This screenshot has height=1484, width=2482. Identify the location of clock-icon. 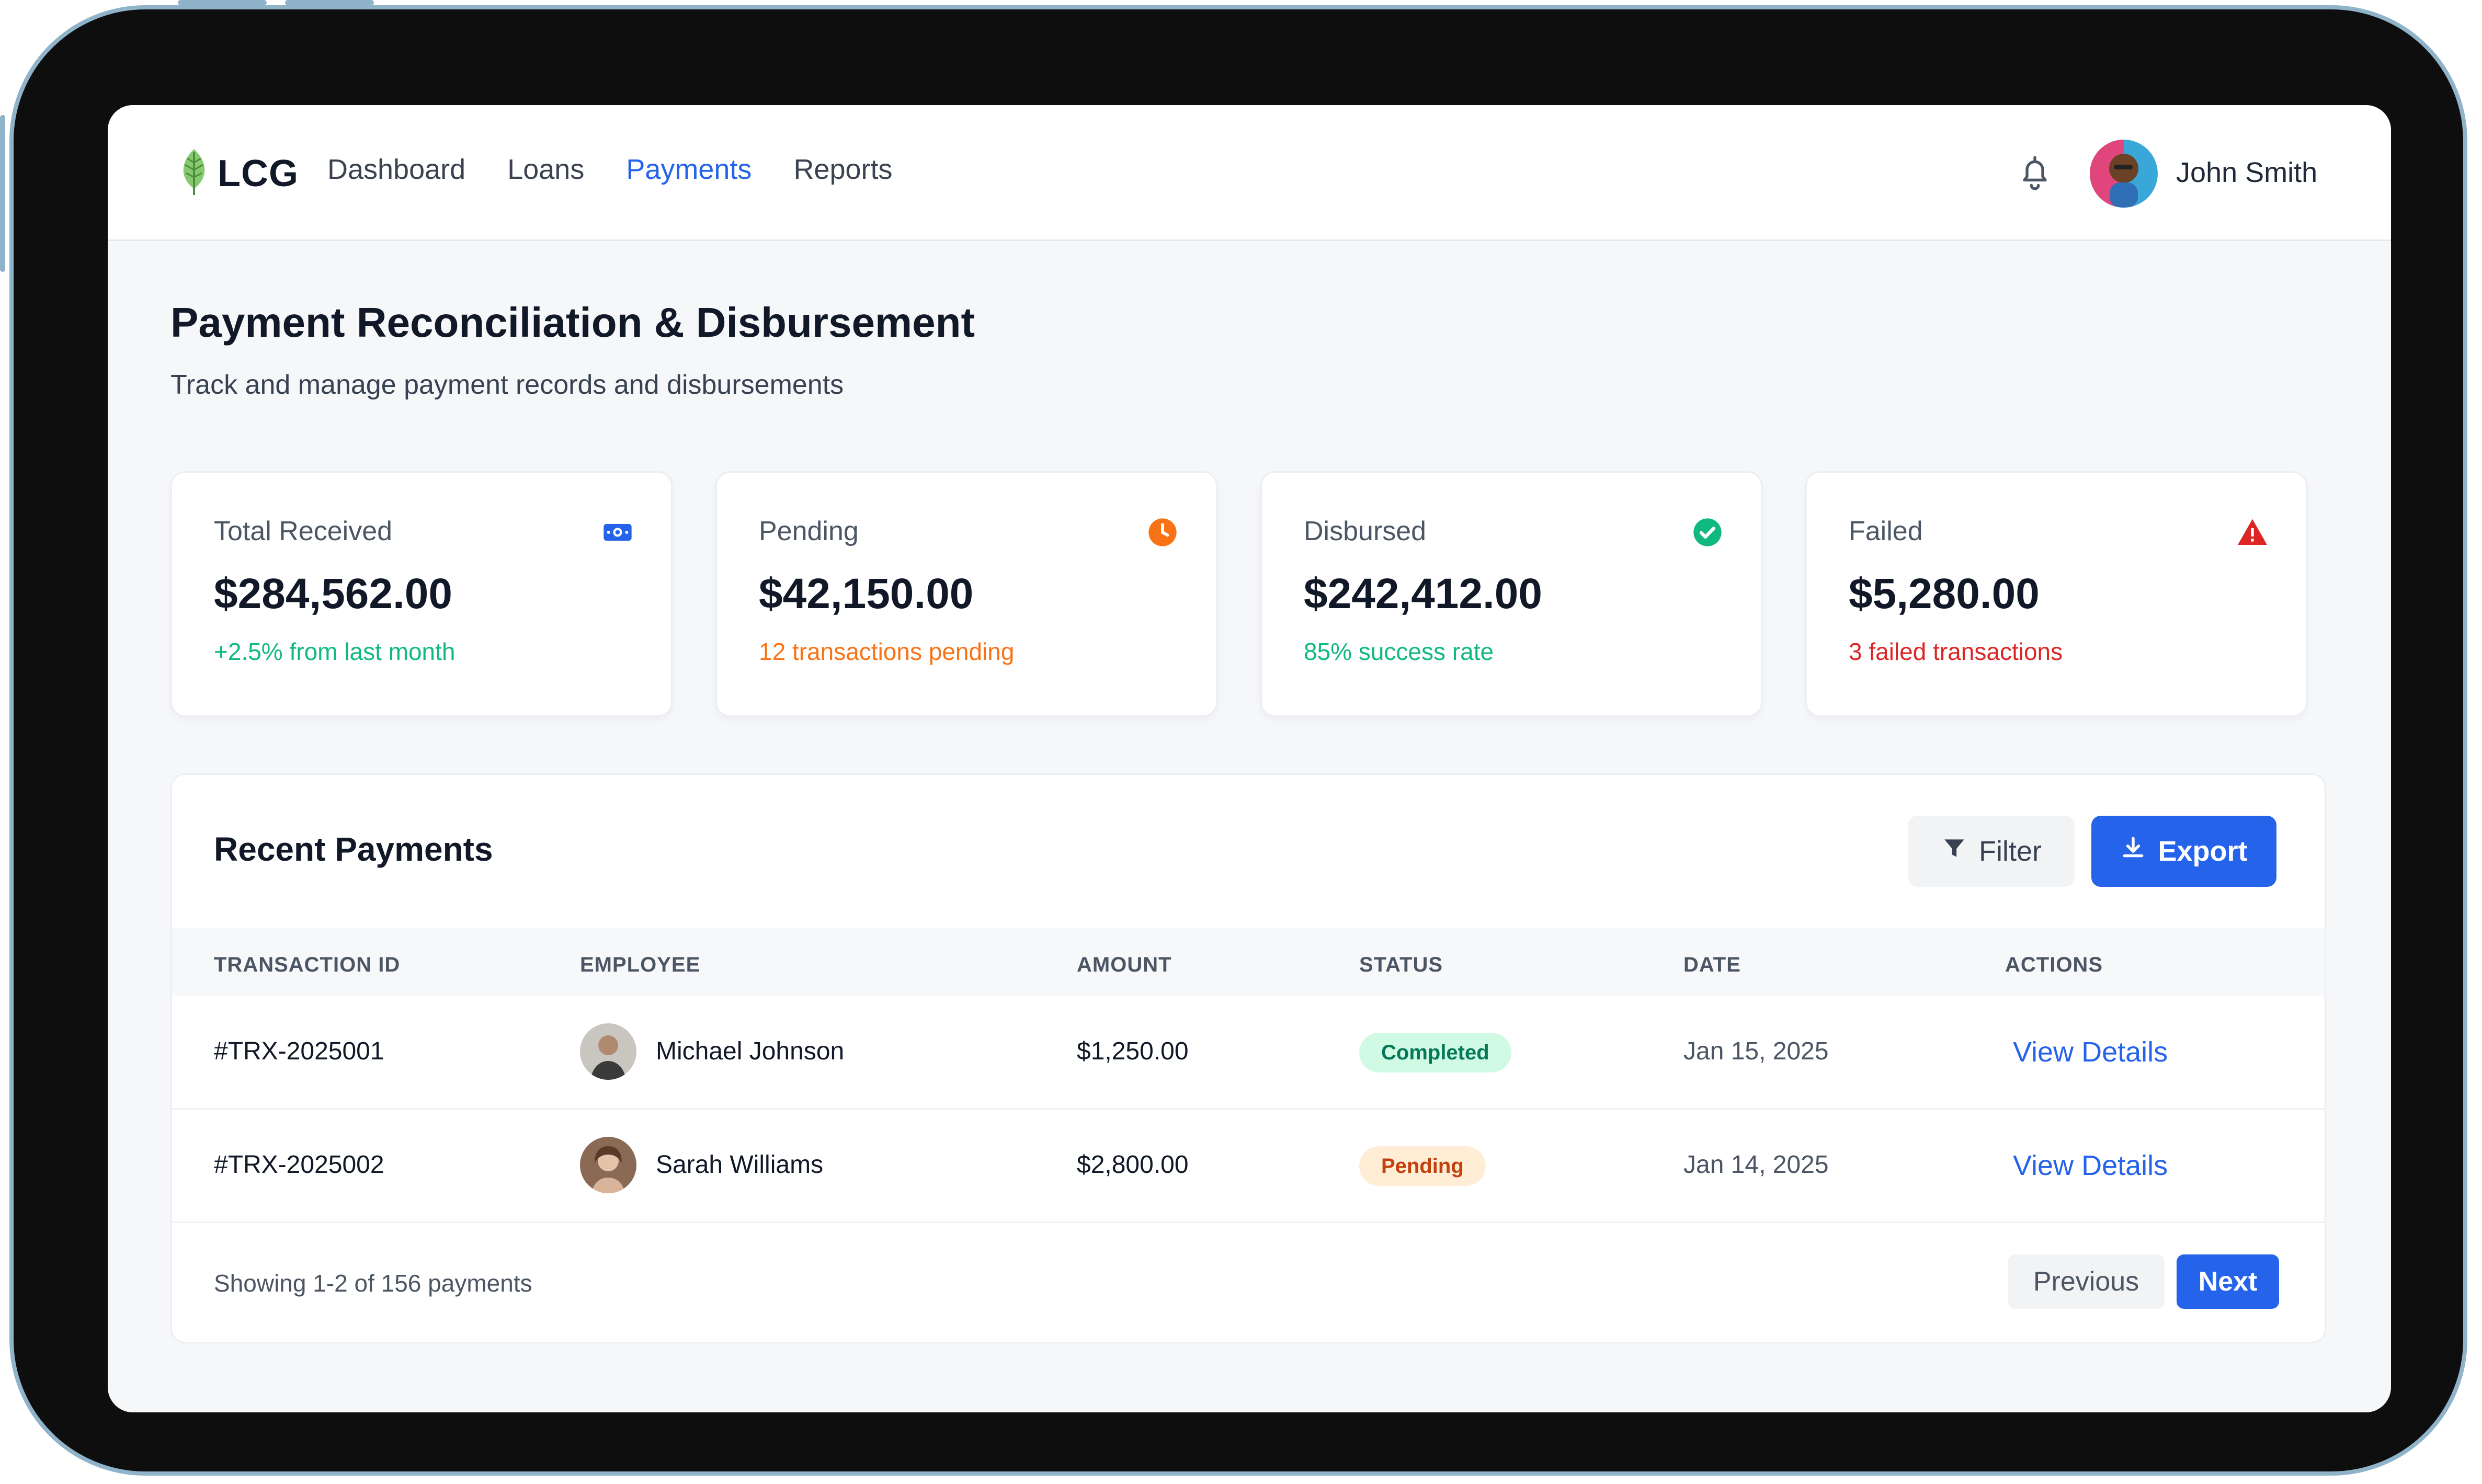
(1163, 532).